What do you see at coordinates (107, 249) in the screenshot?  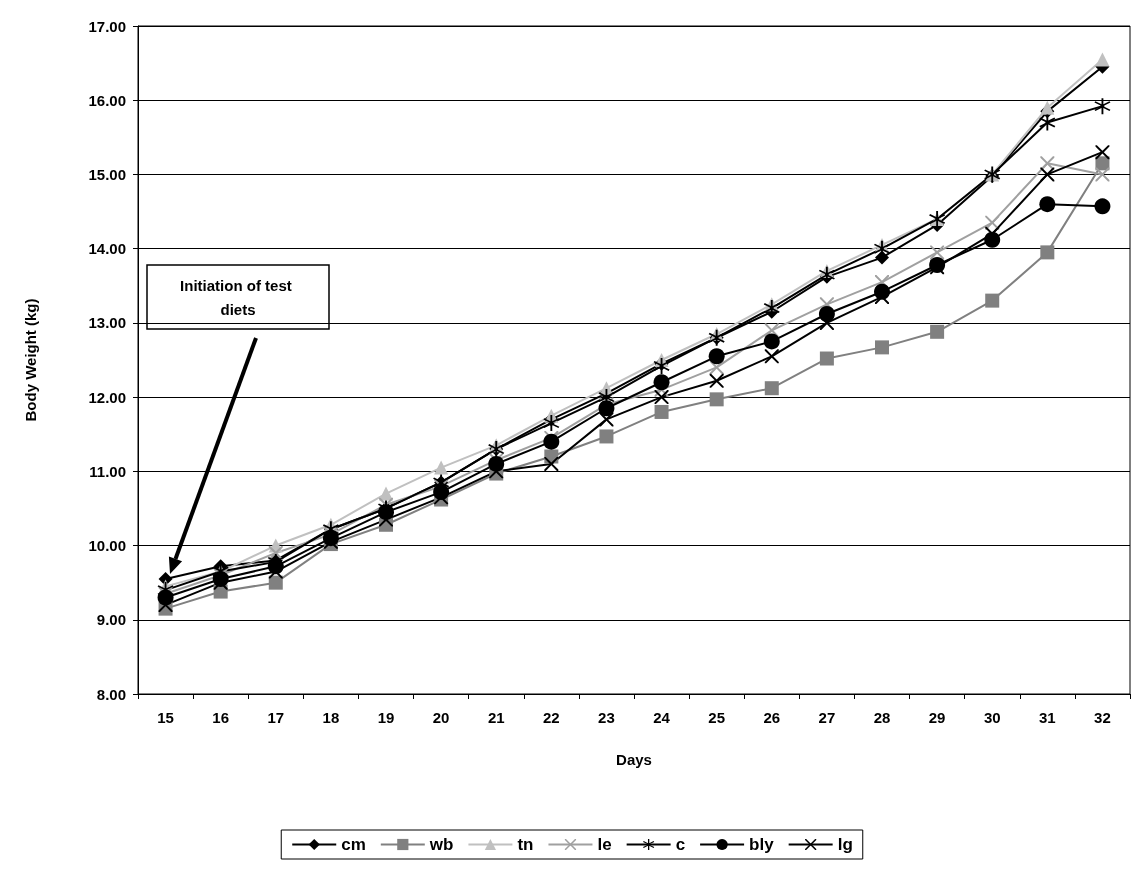 I see `y-tick-label: 14.00` at bounding box center [107, 249].